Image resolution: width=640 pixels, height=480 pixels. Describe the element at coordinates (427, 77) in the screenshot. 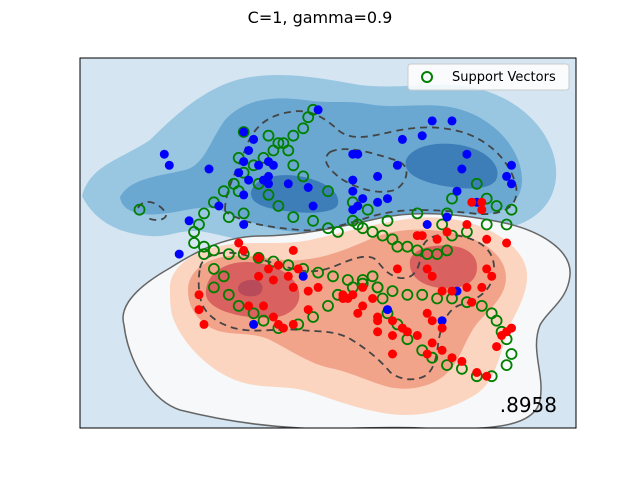

I see `legend-support-vector-marker` at that location.